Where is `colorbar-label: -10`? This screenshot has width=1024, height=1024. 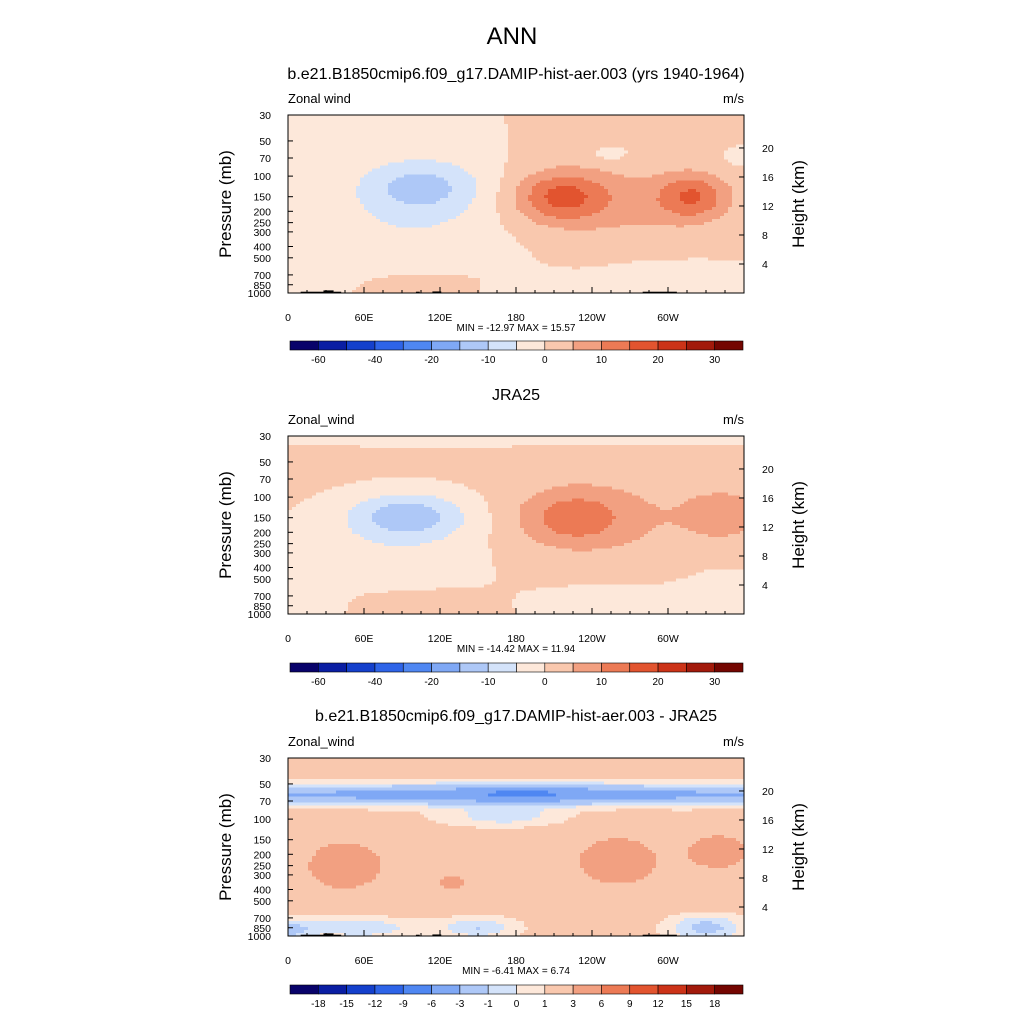 colorbar-label: -10 is located at coordinates (488, 682).